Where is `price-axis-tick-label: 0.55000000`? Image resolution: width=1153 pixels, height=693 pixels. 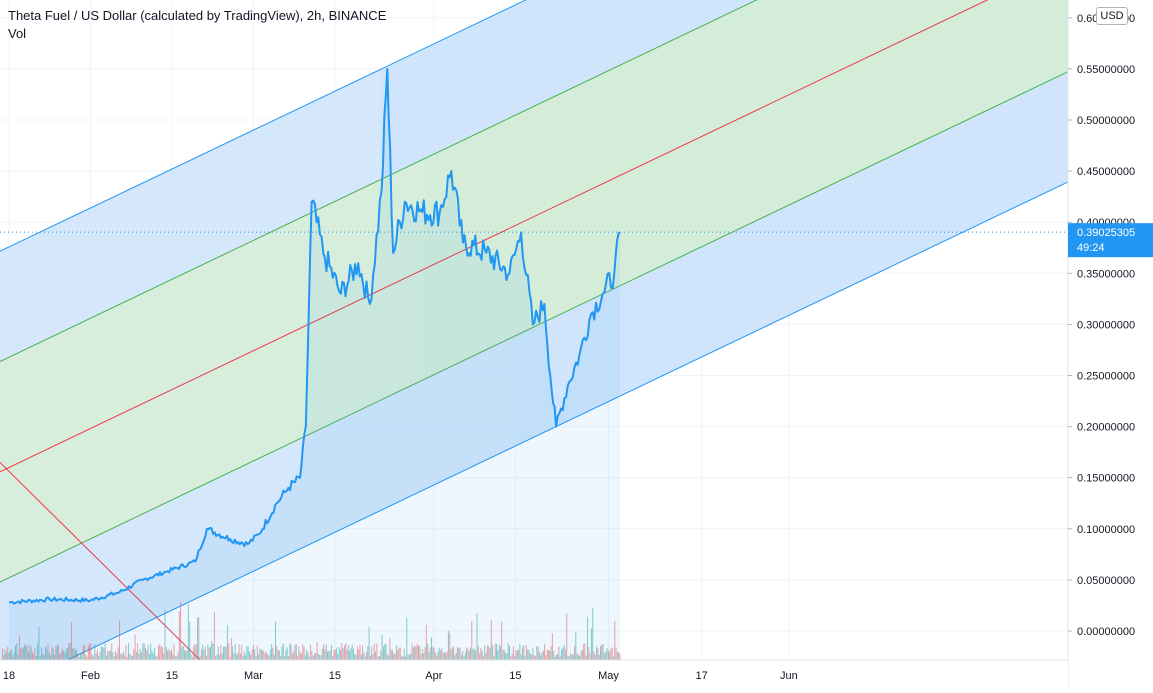
price-axis-tick-label: 0.55000000 is located at coordinates (1106, 70).